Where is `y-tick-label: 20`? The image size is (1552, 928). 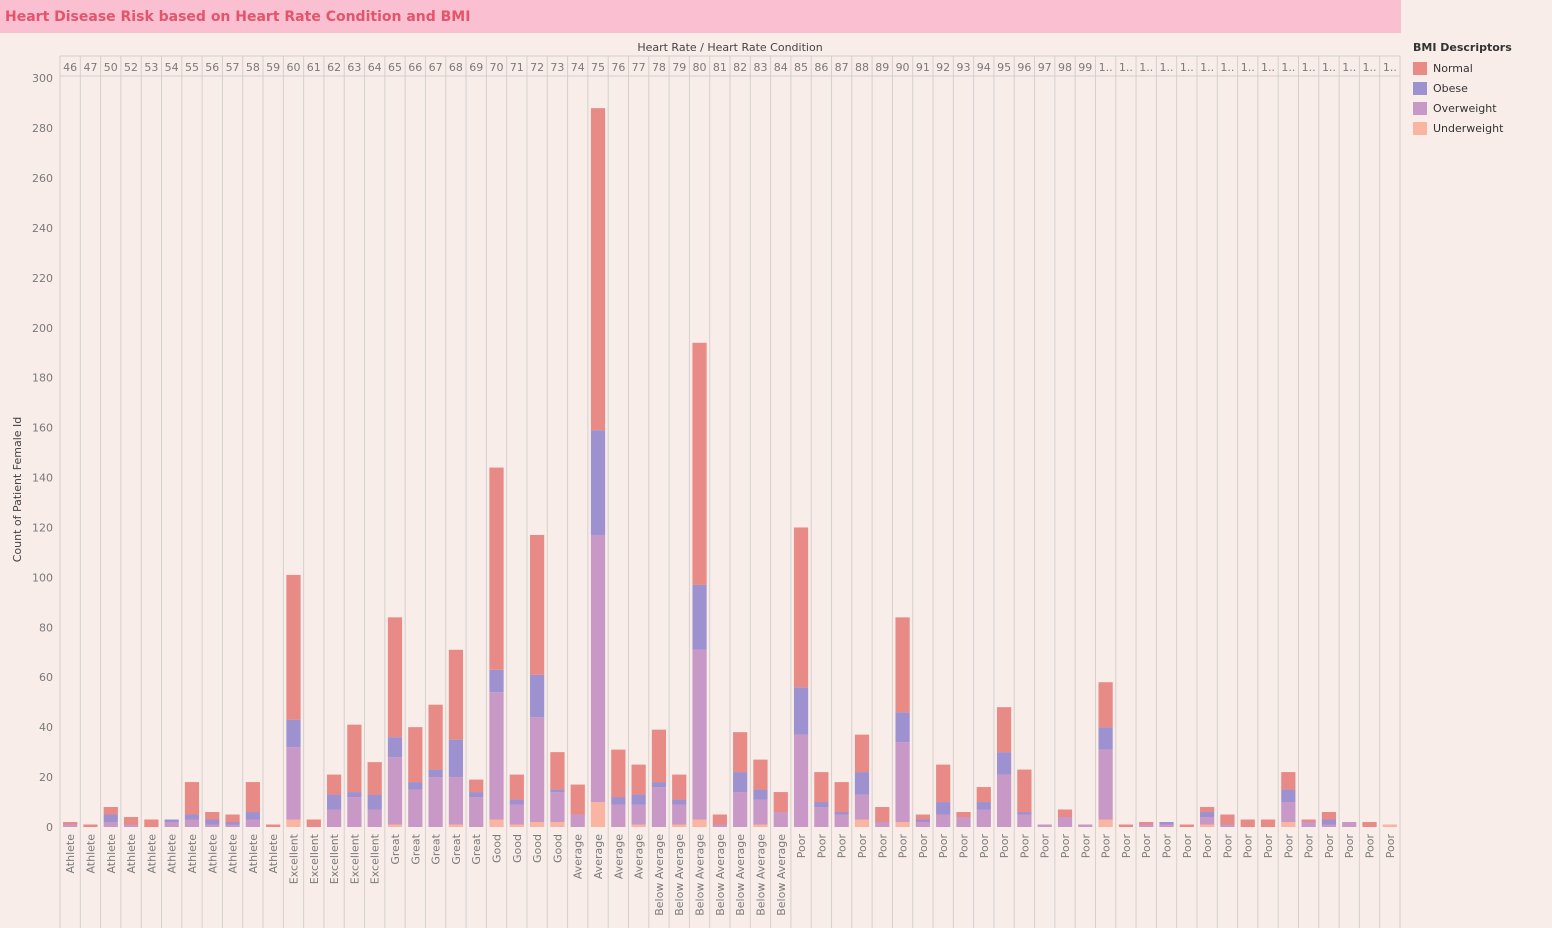 y-tick-label: 20 is located at coordinates (46, 777).